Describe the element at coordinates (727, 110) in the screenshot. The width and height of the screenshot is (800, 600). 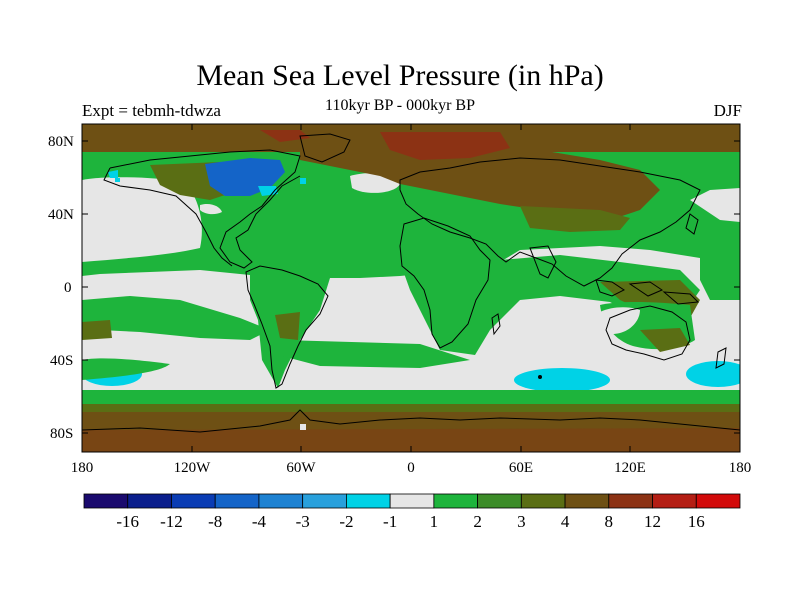
I see `season-label: DJF` at that location.